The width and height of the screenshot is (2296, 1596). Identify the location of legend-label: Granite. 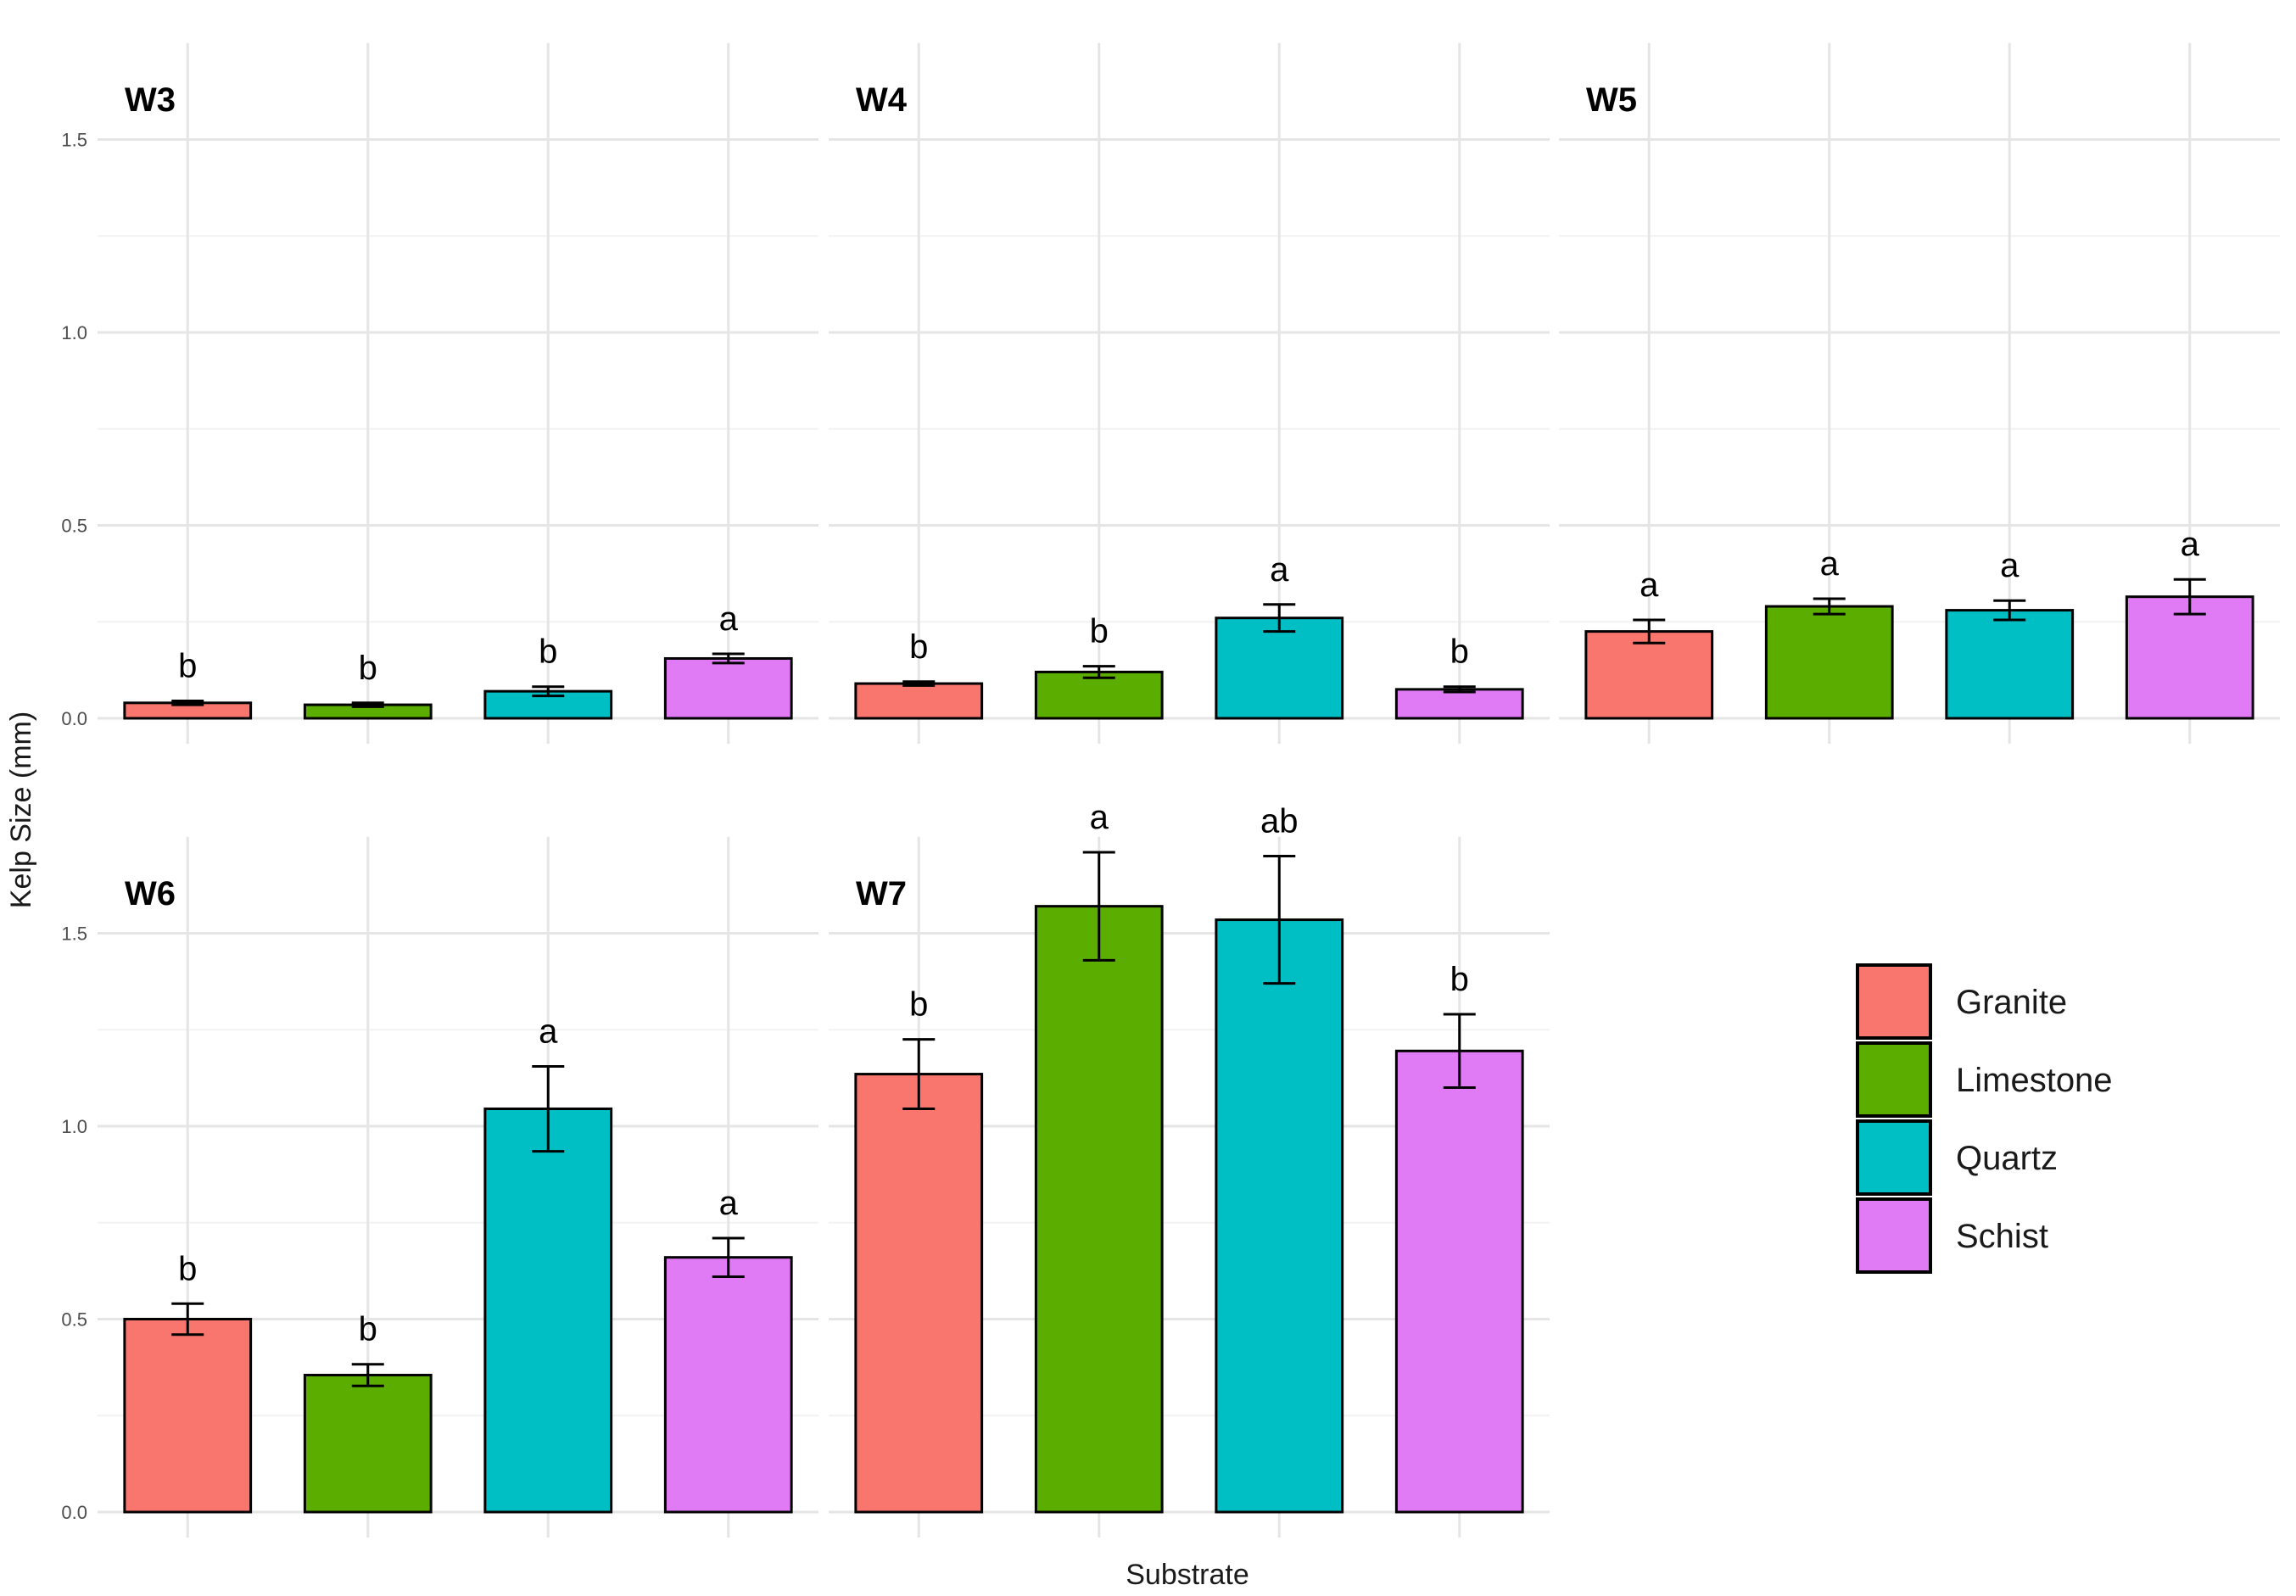
(2011, 1002).